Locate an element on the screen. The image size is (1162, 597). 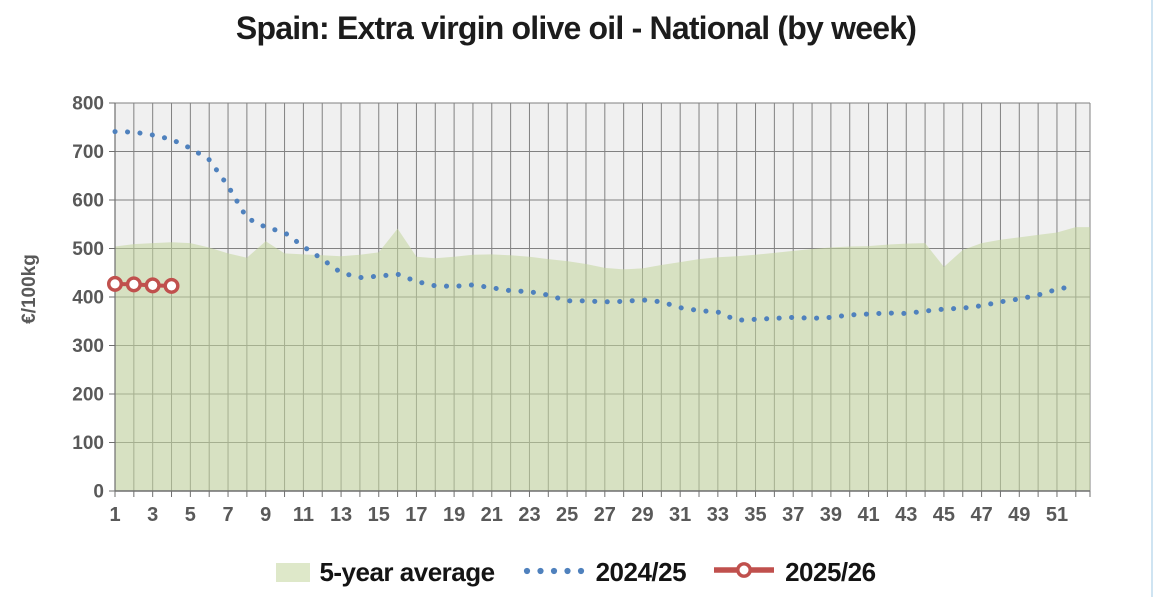
y-tick-label: 800 is located at coordinates (88, 104).